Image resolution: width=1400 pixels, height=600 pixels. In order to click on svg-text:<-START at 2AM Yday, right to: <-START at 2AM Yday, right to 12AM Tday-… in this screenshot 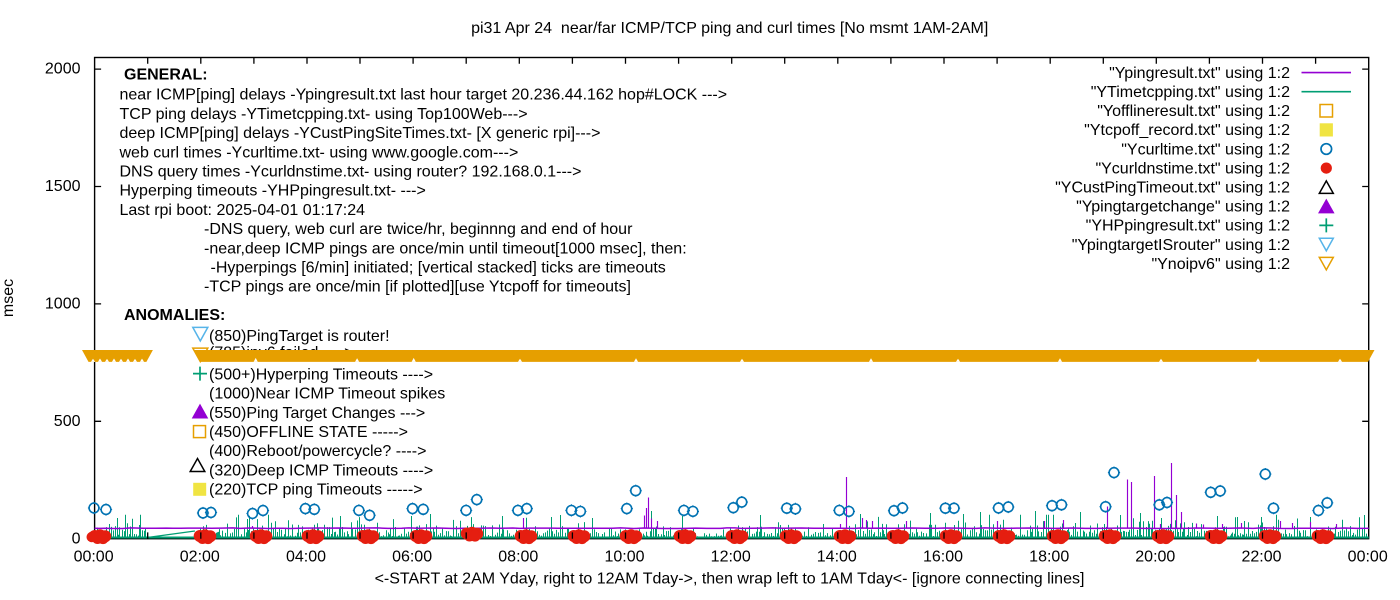, I will do `click(730, 578)`.